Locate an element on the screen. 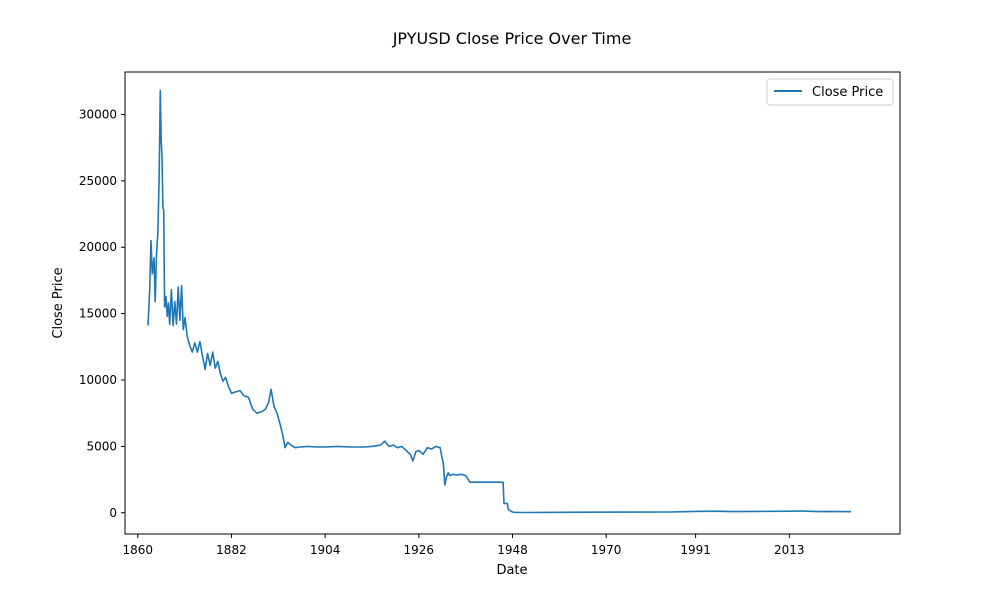  y-tick-label: 5000 is located at coordinates (101, 446).